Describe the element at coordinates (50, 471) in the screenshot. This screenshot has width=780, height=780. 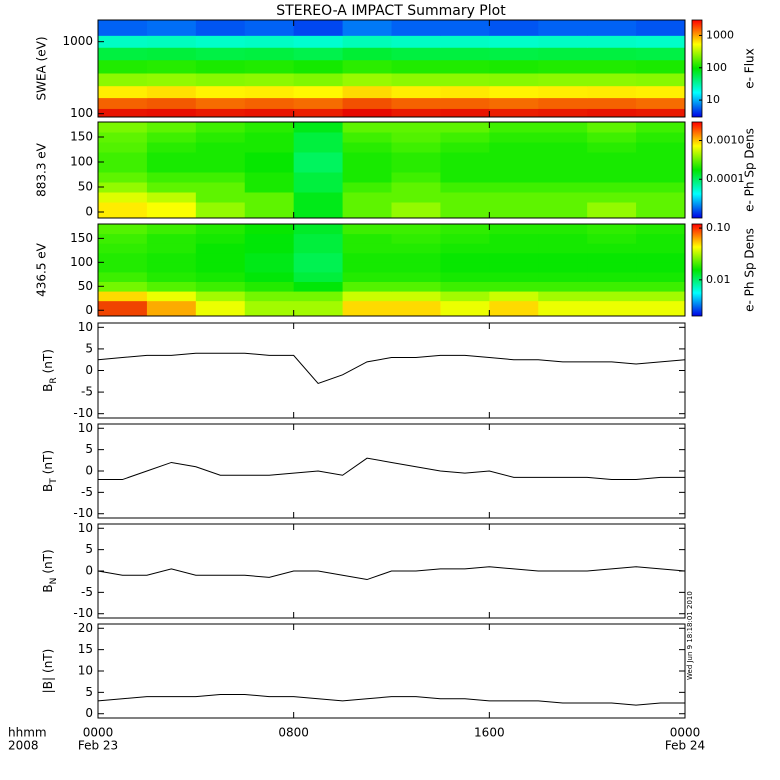
I see `y-axis-label: BT (nT)` at that location.